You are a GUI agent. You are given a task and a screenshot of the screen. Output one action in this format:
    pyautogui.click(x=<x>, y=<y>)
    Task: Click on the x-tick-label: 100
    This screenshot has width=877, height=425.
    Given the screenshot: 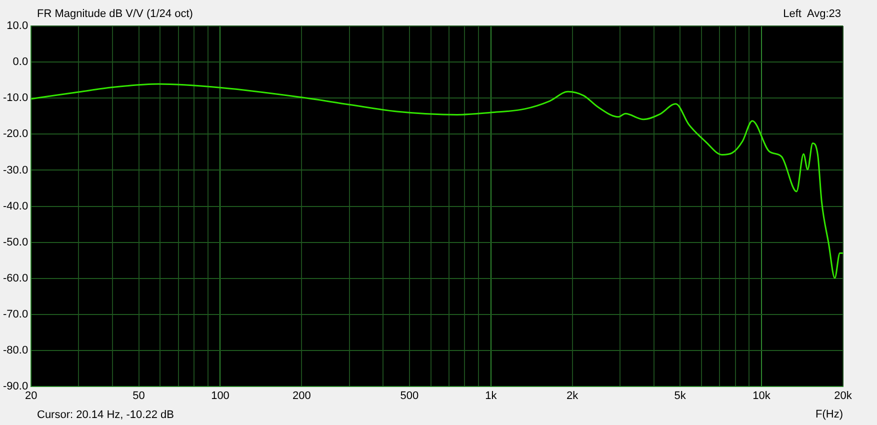 What is the action you would take?
    pyautogui.click(x=220, y=396)
    